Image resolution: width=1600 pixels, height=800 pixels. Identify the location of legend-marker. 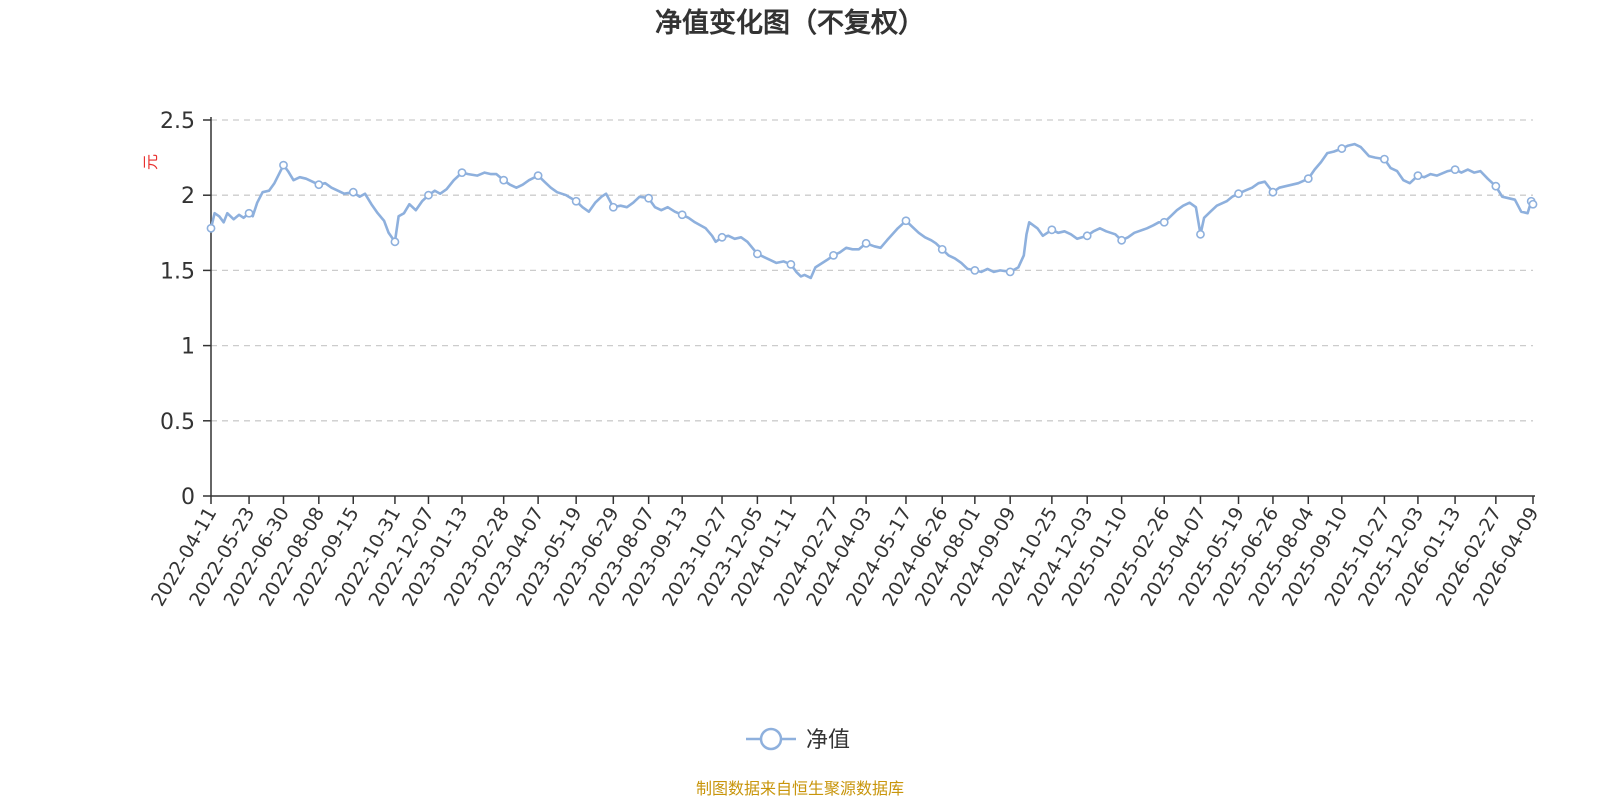
(771, 739).